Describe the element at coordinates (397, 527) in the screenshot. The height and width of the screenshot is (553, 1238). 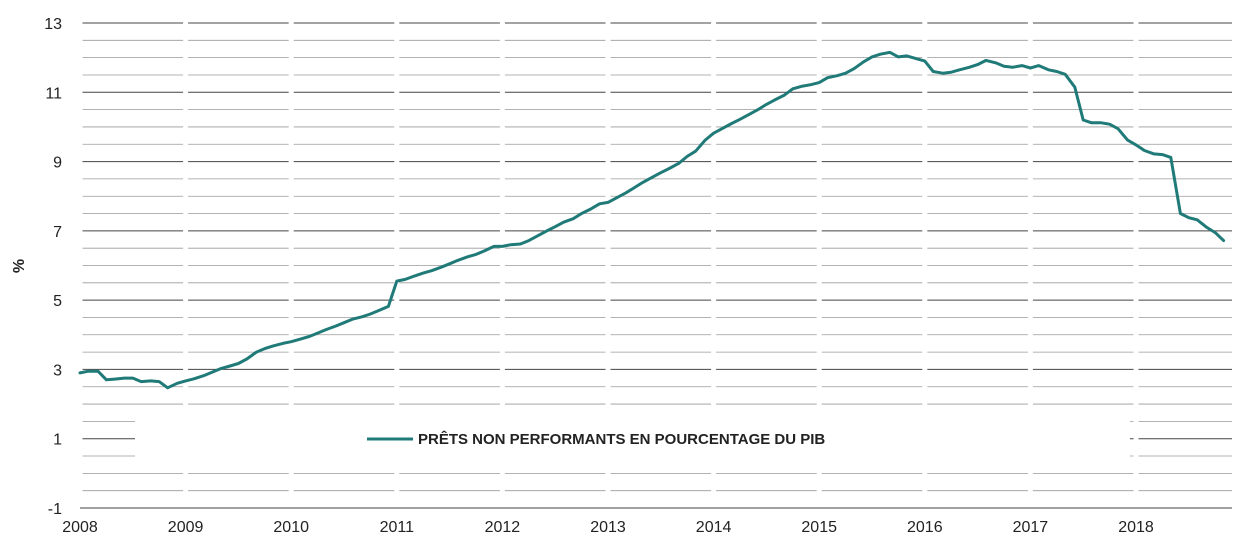
I see `x-tick-label: 2011` at that location.